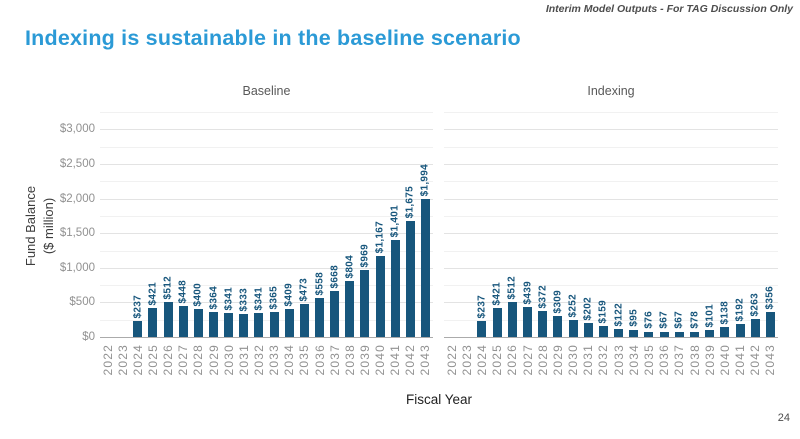  Describe the element at coordinates (439, 399) in the screenshot. I see `x-axis-title: Fiscal Year` at that location.